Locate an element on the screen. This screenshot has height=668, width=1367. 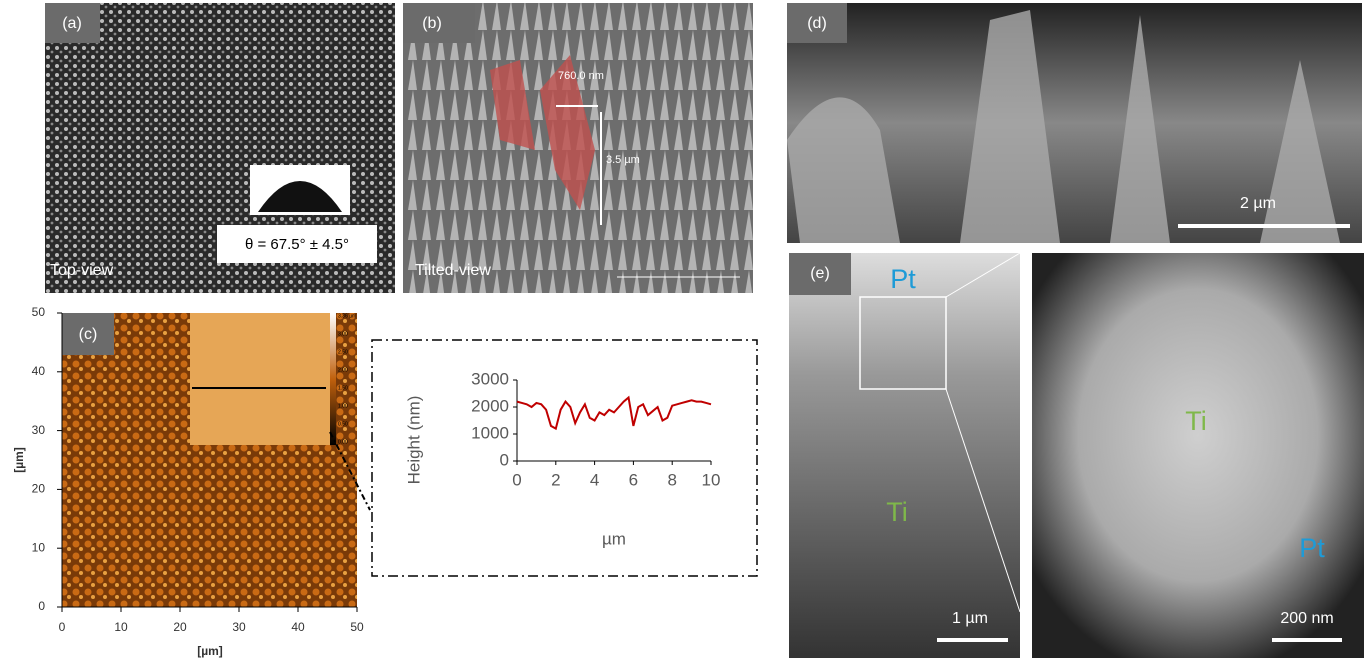
panel-label: (a) is located at coordinates (72, 23).